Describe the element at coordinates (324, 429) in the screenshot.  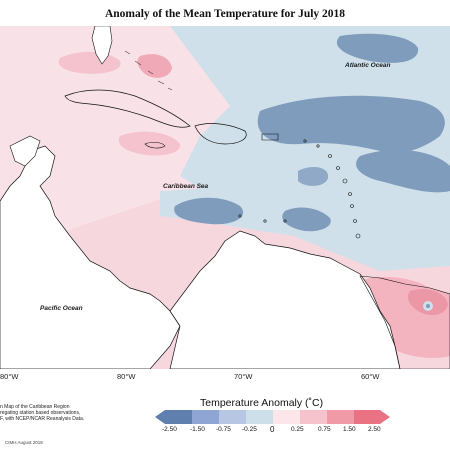
I see `legend-tick-7: 0.75` at that location.